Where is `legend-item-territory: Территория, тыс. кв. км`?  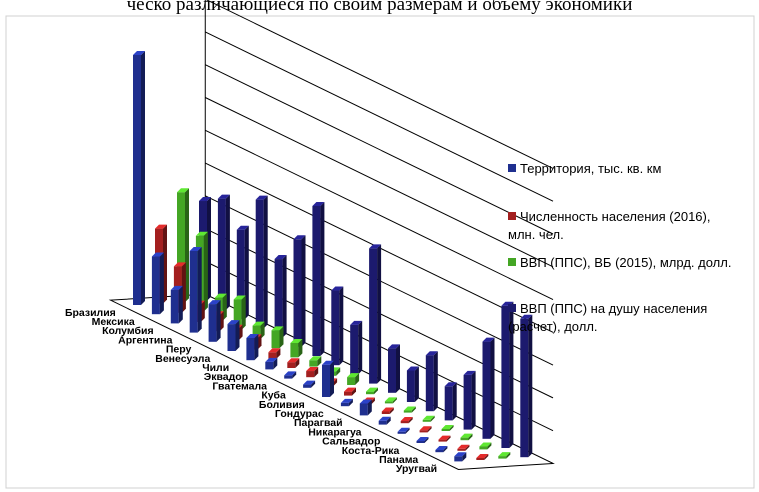
legend-item-territory: Территория, тыс. кв. км is located at coordinates (584, 169).